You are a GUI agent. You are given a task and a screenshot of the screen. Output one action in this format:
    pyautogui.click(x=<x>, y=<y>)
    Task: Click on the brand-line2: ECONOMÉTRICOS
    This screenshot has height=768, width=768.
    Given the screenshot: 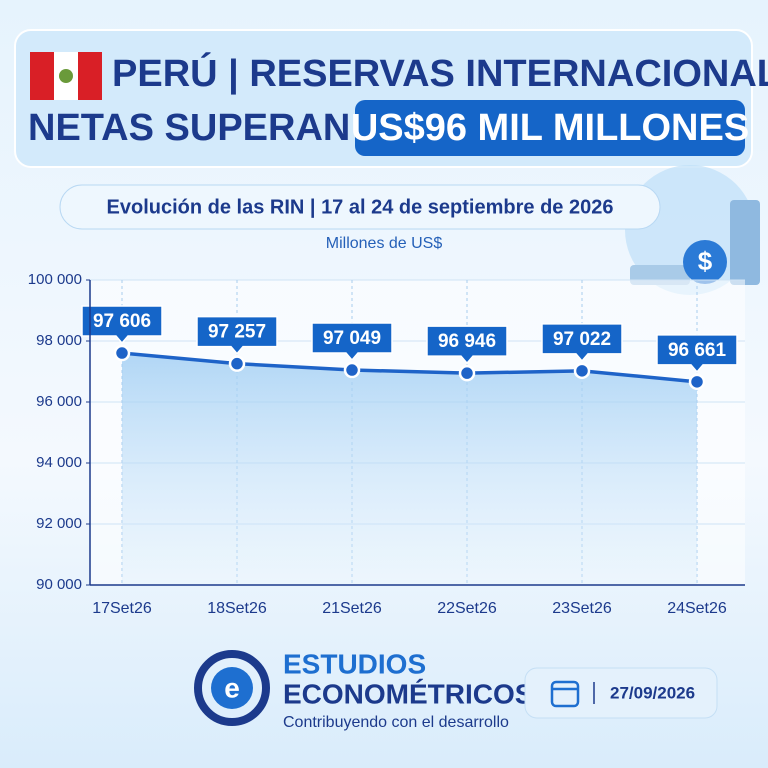 What is the action you would take?
    pyautogui.click(x=408, y=693)
    